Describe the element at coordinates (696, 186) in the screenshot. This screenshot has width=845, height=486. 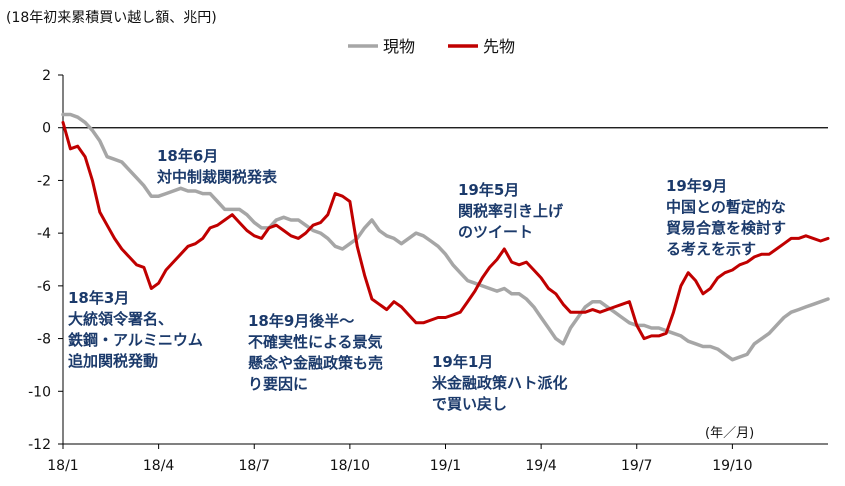
I see `annotation-line: 19年9月` at that location.